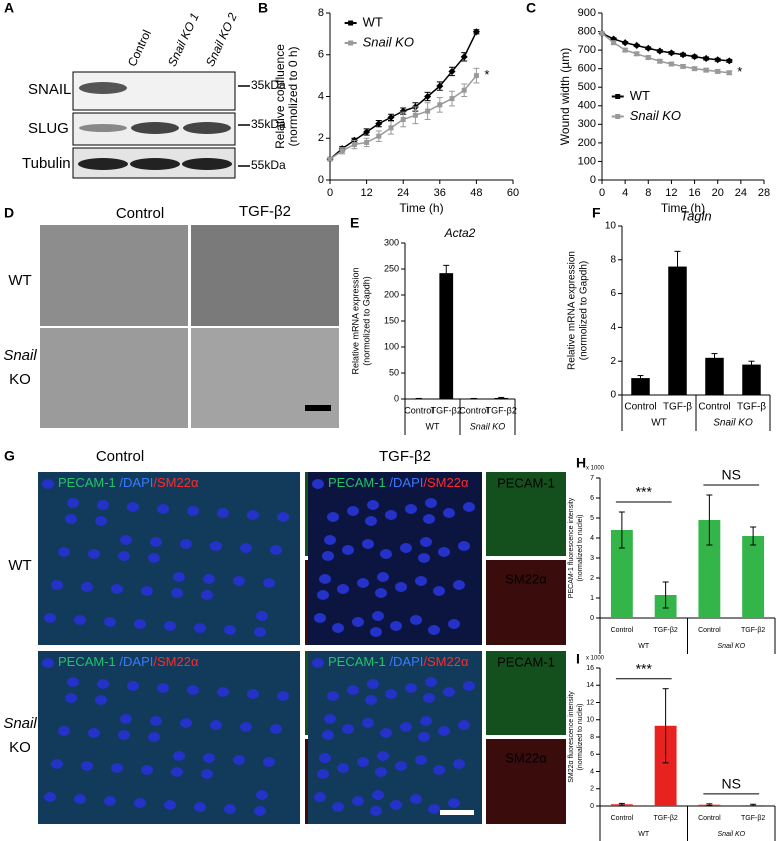 Image resolution: width=780 pixels, height=841 pixels. What do you see at coordinates (644, 834) in the screenshot?
I see `group-label: WT` at bounding box center [644, 834].